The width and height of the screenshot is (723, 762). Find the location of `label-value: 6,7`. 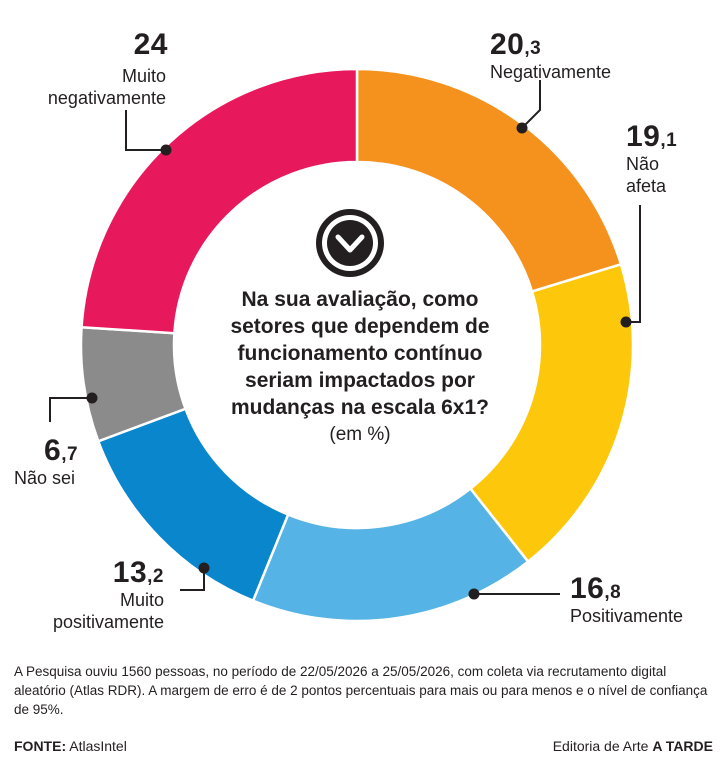

label-value: 6,7 is located at coordinates (61, 450).